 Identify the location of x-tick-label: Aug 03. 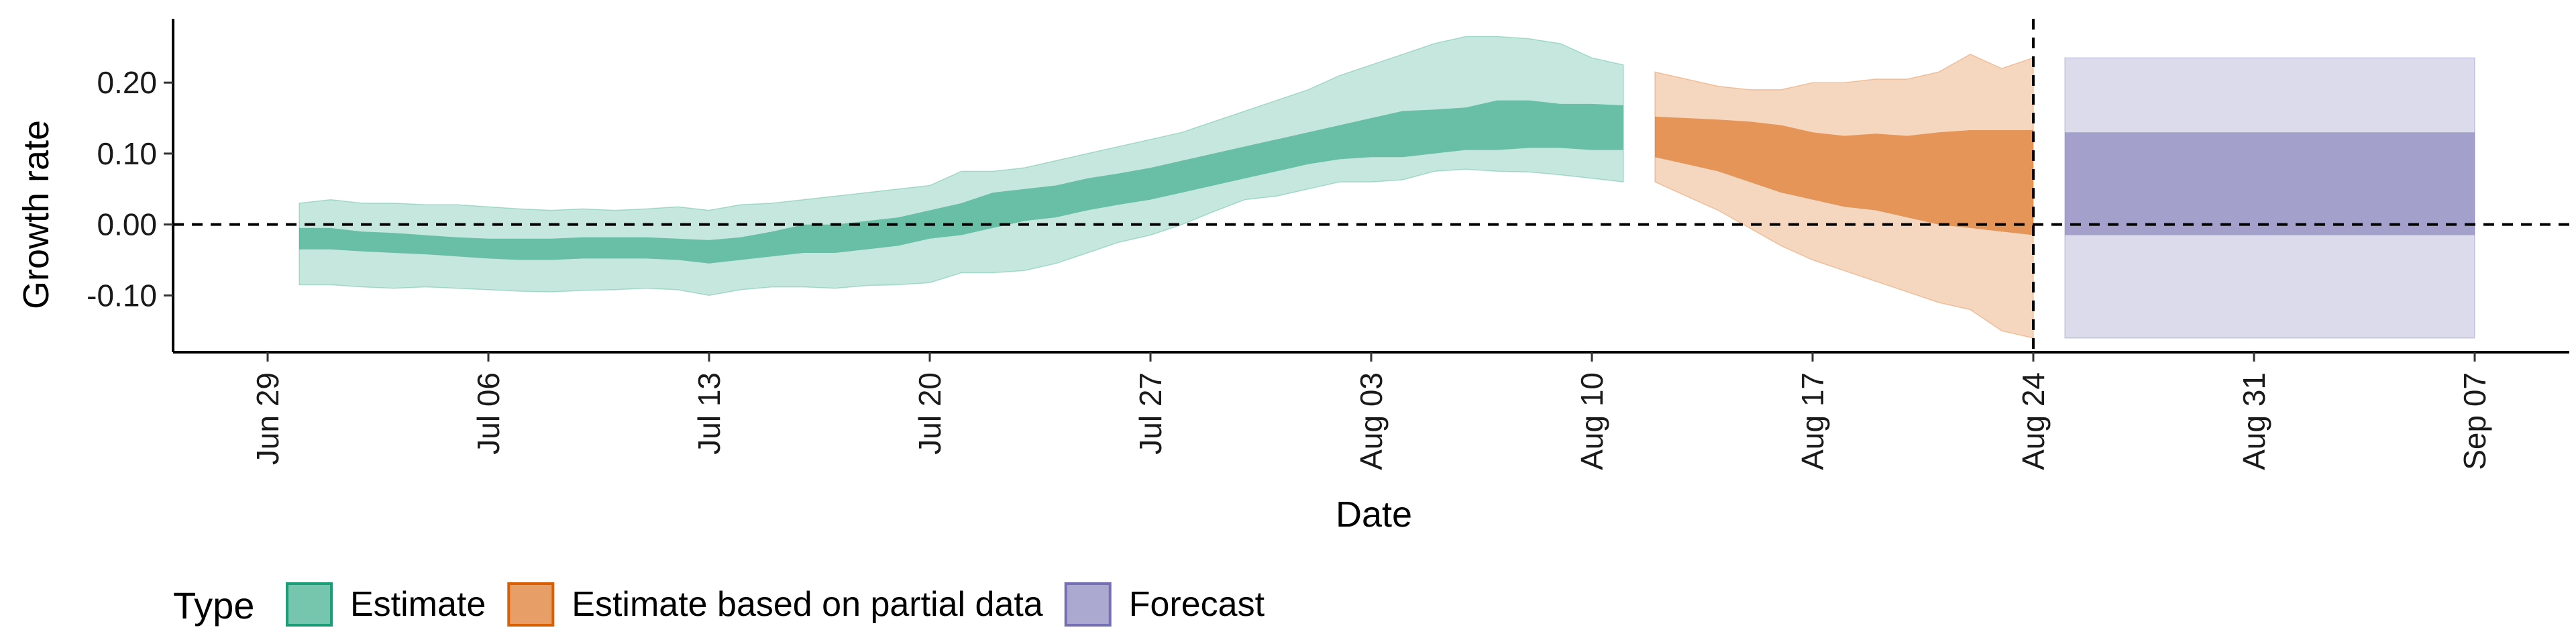
(1371, 421).